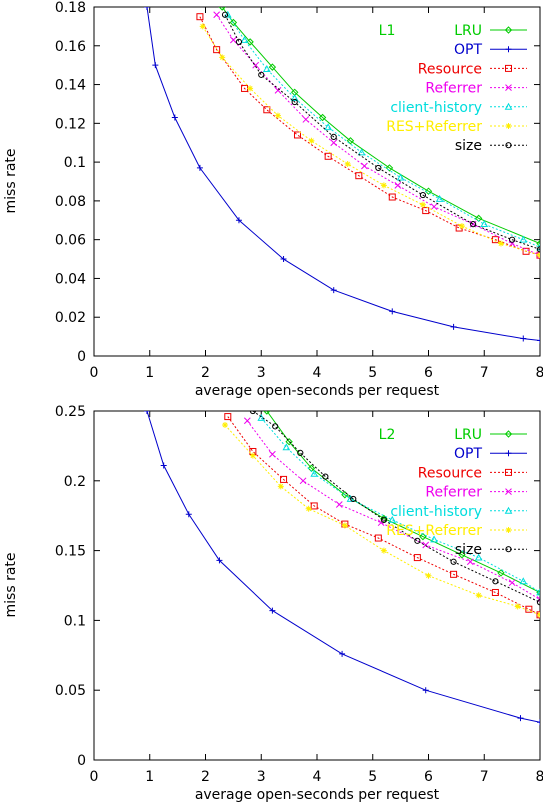  What do you see at coordinates (70, 202) in the screenshot?
I see `y-tick-label: 0.08` at bounding box center [70, 202].